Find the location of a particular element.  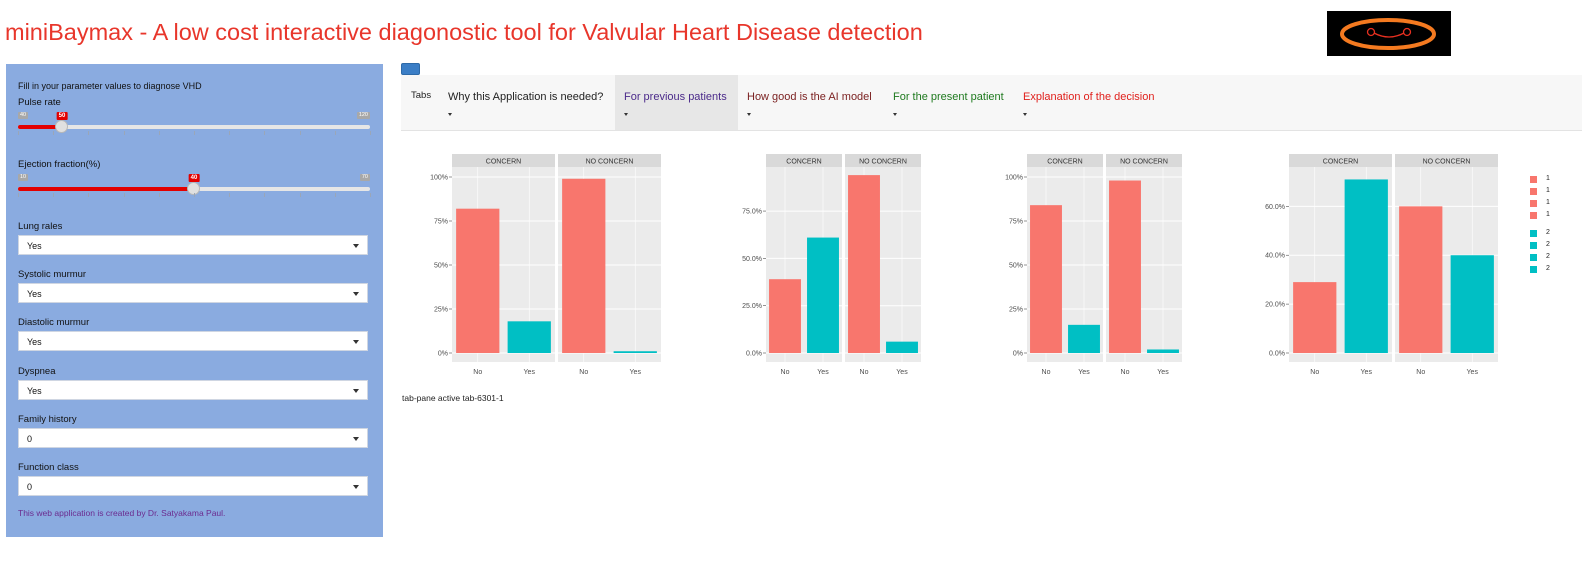

pulse-value-label: 50 is located at coordinates (62, 116).